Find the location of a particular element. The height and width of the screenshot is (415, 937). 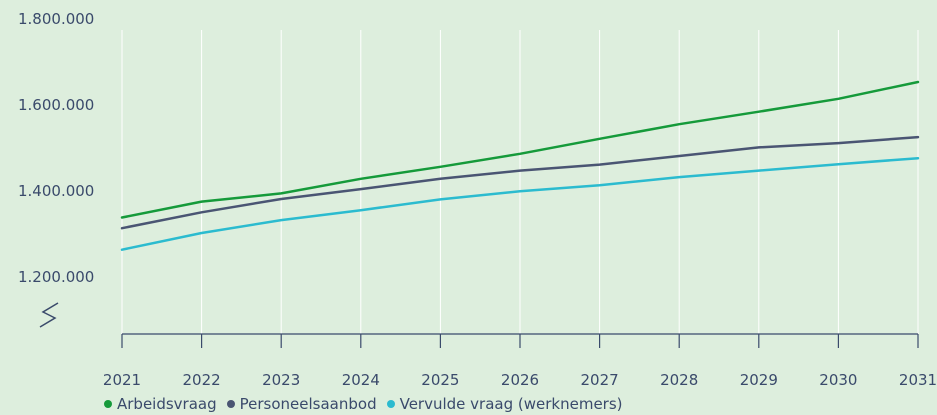

legend-item-personeelsaanbod: Personeelsaanbod is located at coordinates (301, 404).